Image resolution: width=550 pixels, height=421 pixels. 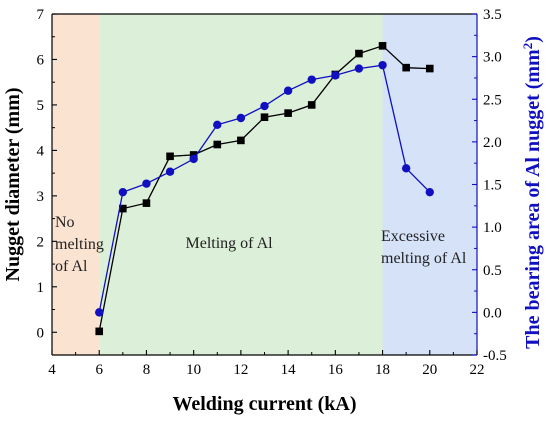 What do you see at coordinates (413, 236) in the screenshot?
I see `region-label-2-0: Excessive` at bounding box center [413, 236].